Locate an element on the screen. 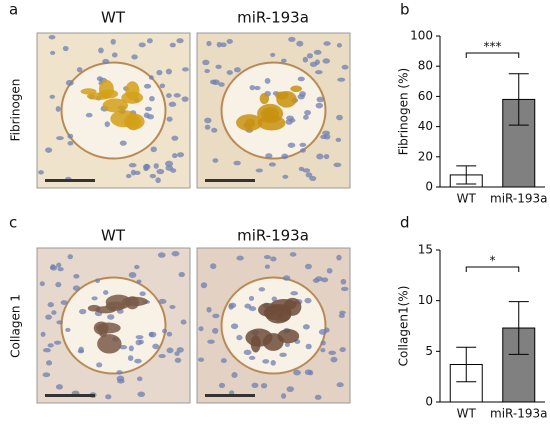 Image resolution: width=550 pixels, height=429 pixels. column-label: miR-193a is located at coordinates (273, 18).